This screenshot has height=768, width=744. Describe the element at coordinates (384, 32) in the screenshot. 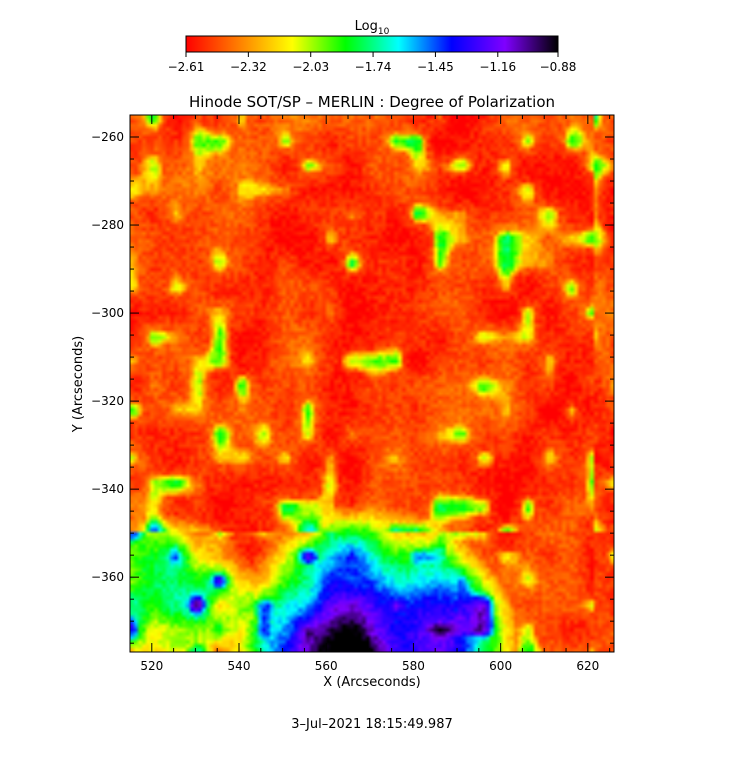

I see `colorbar-label-subscript: 10` at that location.